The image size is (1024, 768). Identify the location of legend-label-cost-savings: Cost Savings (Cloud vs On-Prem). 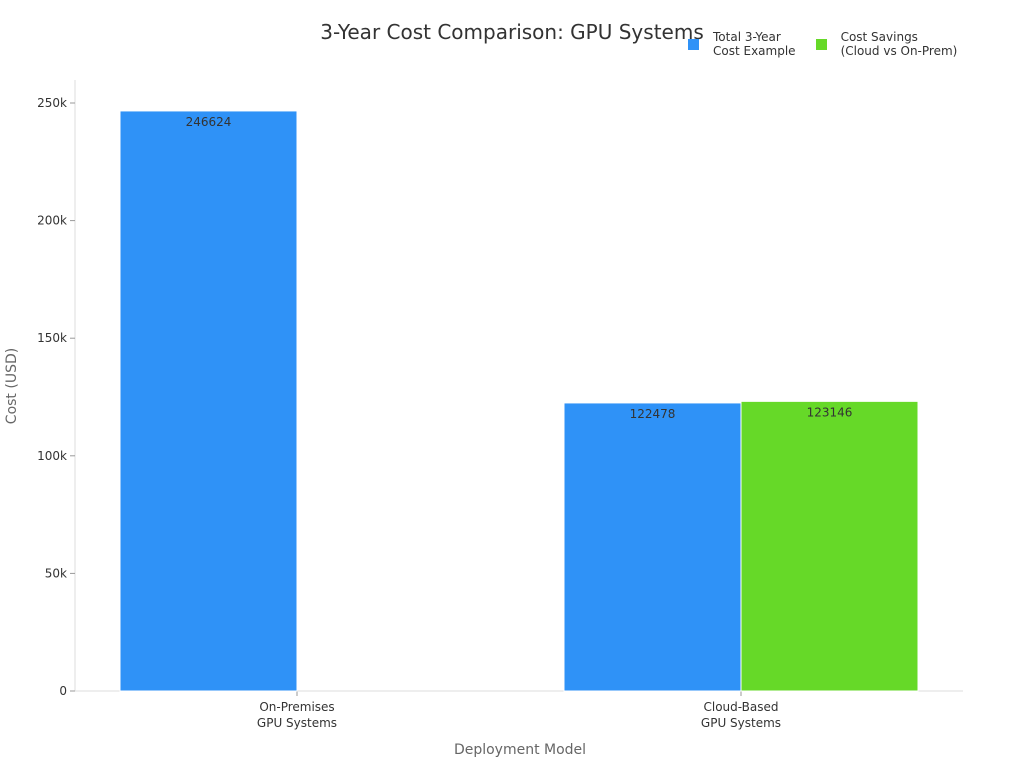
(899, 44).